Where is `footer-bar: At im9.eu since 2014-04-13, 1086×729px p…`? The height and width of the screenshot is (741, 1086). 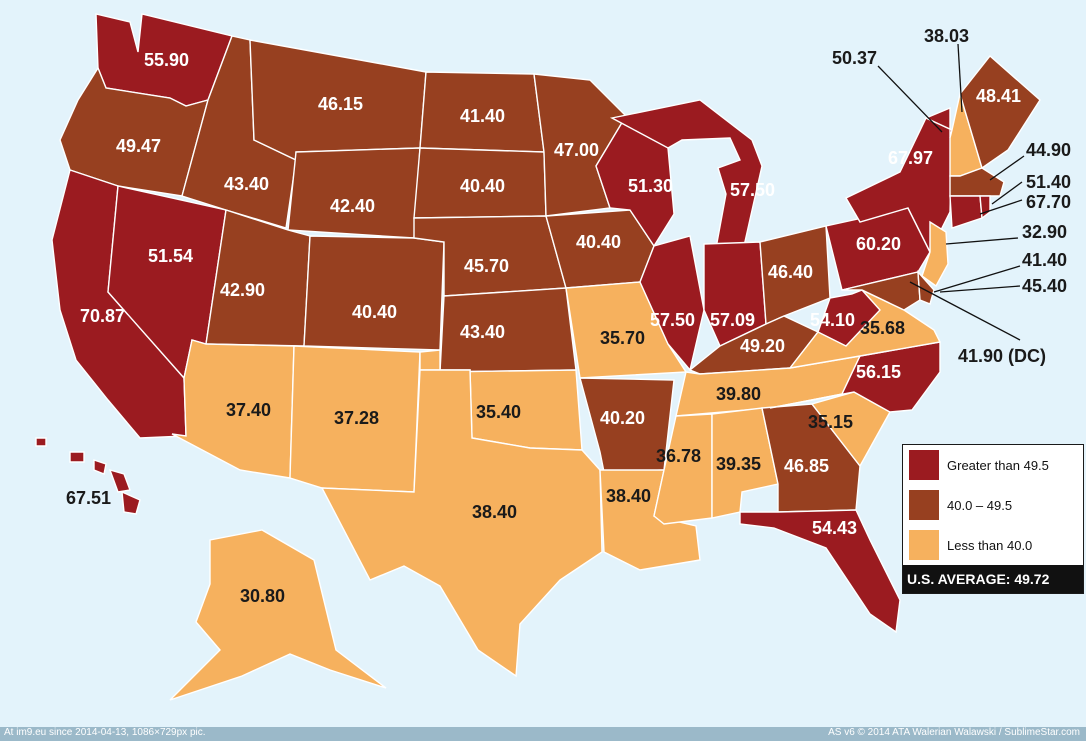 footer-bar: At im9.eu since 2014-04-13, 1086×729px p… is located at coordinates (543, 734).